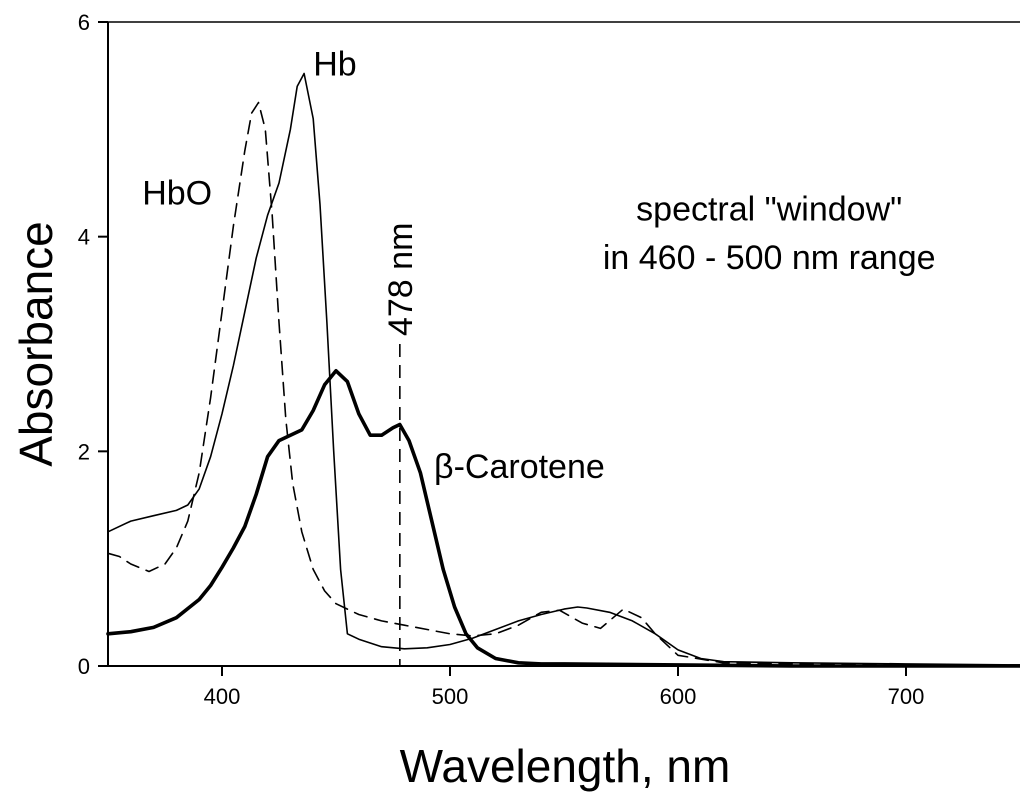 The width and height of the screenshot is (1020, 798). Describe the element at coordinates (769, 258) in the screenshot. I see `annotation-label-4: in 460 - 500 nm range` at that location.